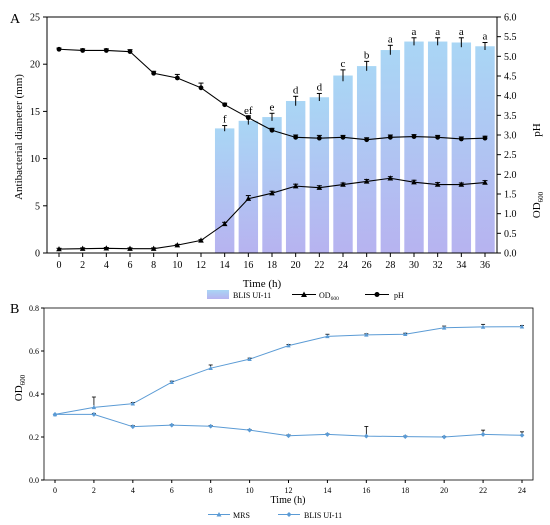  What do you see at coordinates (35, 112) in the screenshot?
I see `y-left-tick-label-15: 15` at bounding box center [35, 112].